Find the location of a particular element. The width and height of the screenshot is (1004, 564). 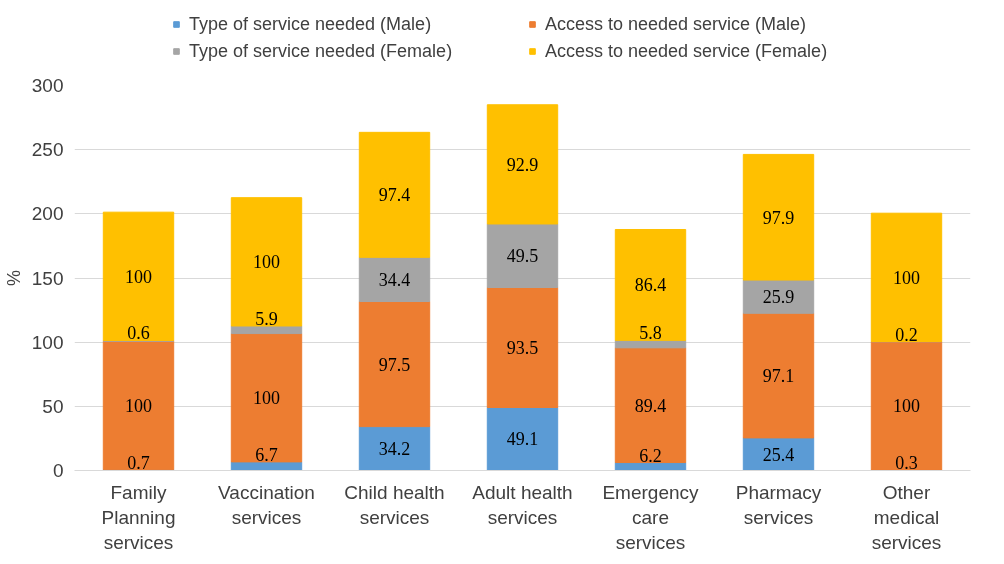

legend-label: Access to needed service (Female) is located at coordinates (687, 51).